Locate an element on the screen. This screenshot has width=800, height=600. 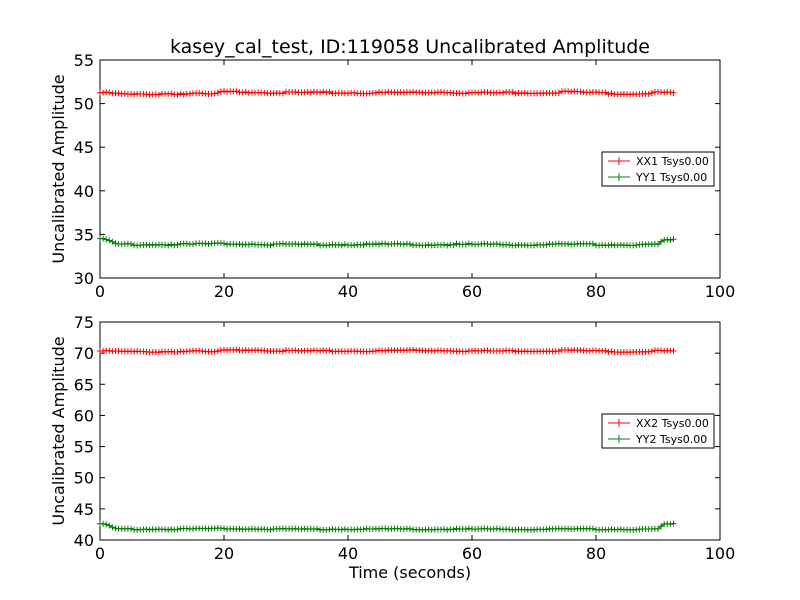
y-axis-label: Uncalibrated Amplitude is located at coordinates (58, 168).